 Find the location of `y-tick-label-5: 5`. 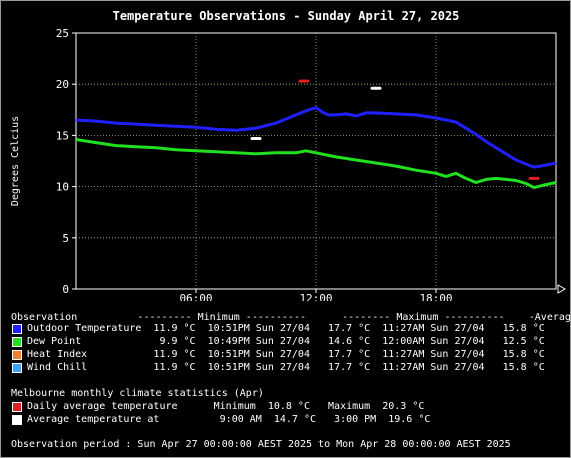

y-tick-label-5: 5 is located at coordinates (65, 238).